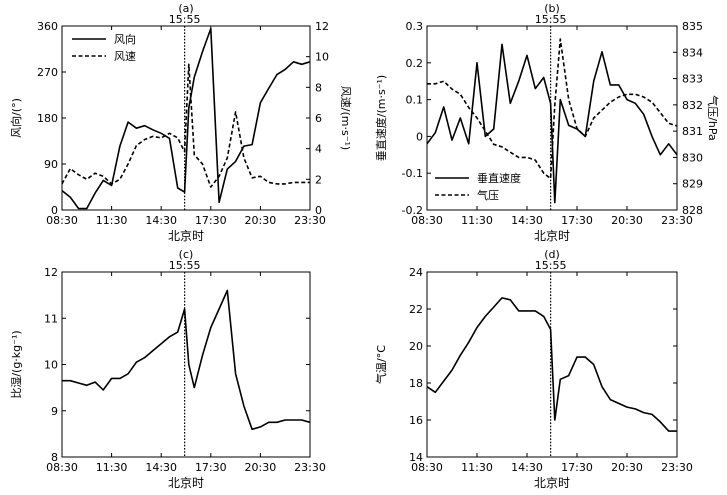  Describe the element at coordinates (552, 254) in the screenshot. I see `panel-label: (d)` at that location.